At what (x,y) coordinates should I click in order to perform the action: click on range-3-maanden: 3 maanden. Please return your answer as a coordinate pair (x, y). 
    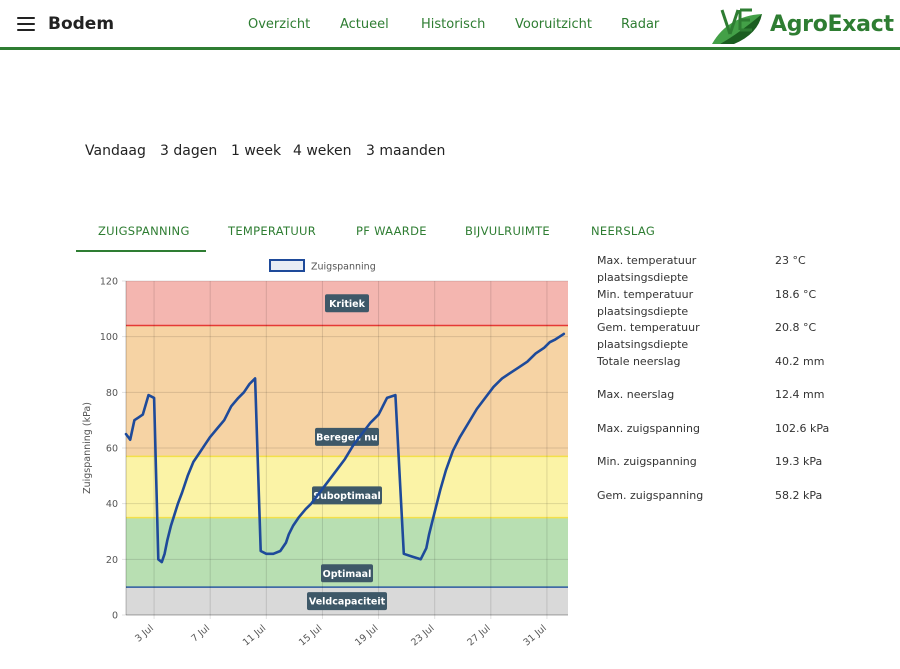
    Looking at the image, I should click on (406, 151).